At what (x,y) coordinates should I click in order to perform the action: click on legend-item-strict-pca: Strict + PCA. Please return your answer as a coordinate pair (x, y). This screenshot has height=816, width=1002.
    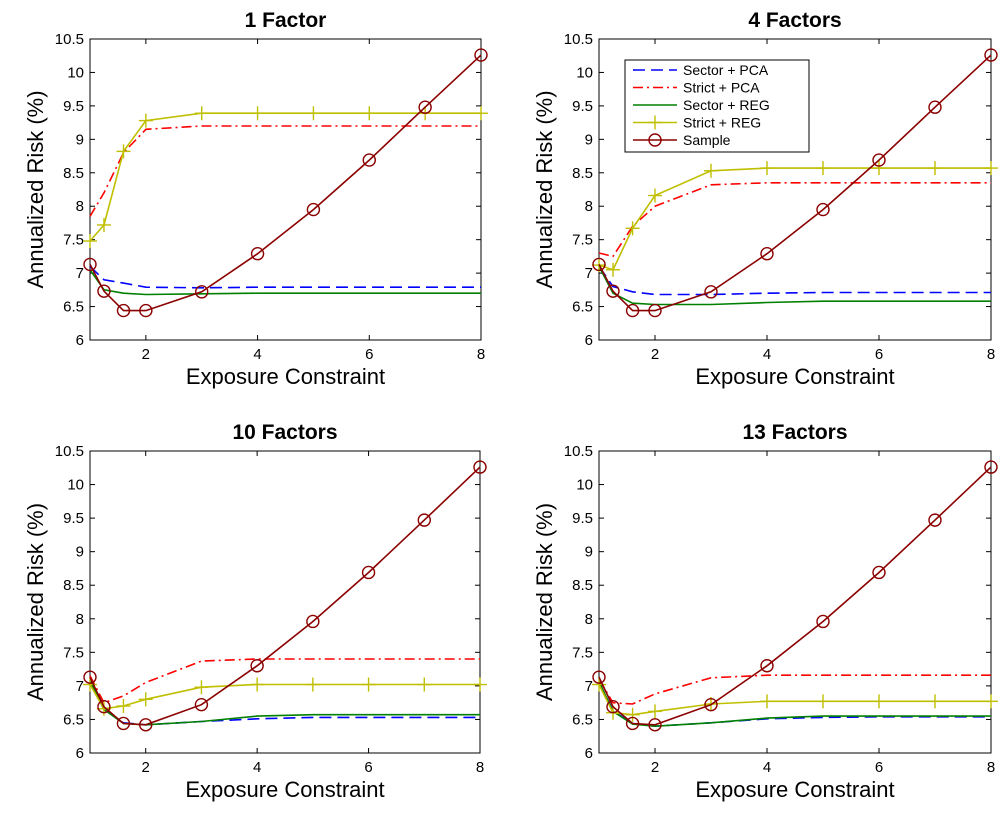
    Looking at the image, I should click on (696, 88).